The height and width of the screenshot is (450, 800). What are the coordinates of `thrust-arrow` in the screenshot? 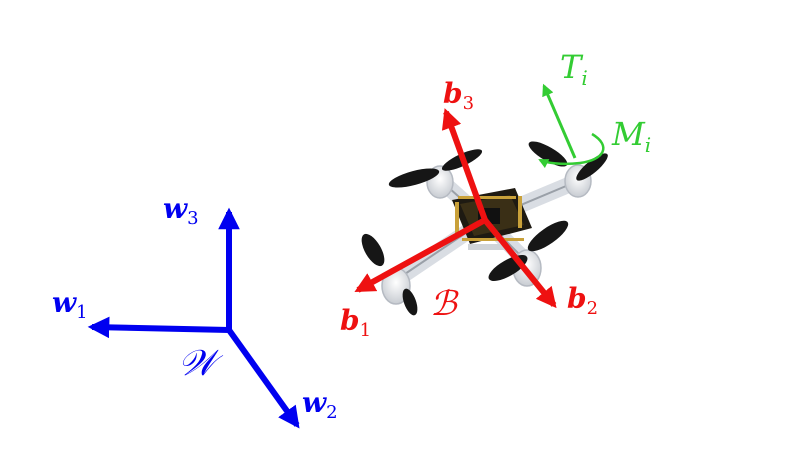 It's located at (559, 121).